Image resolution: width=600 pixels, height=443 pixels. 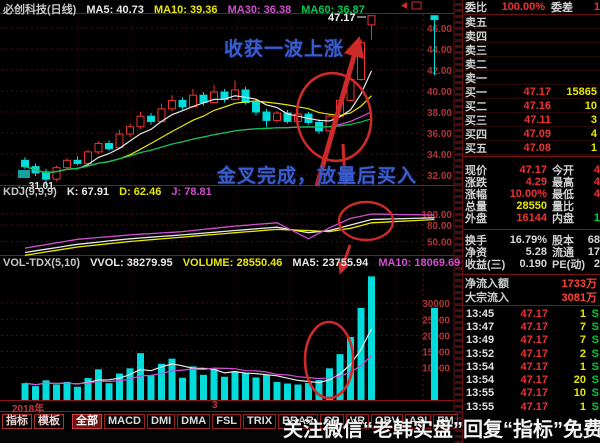 What do you see at coordinates (531, 22) in the screenshot?
I see `ask-row-1: 卖五` at bounding box center [531, 22].